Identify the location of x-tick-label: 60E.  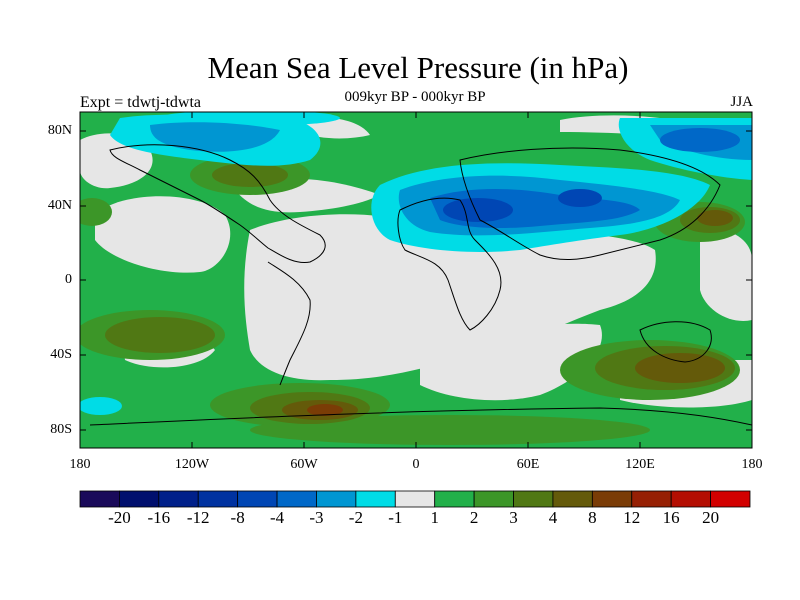
(528, 464).